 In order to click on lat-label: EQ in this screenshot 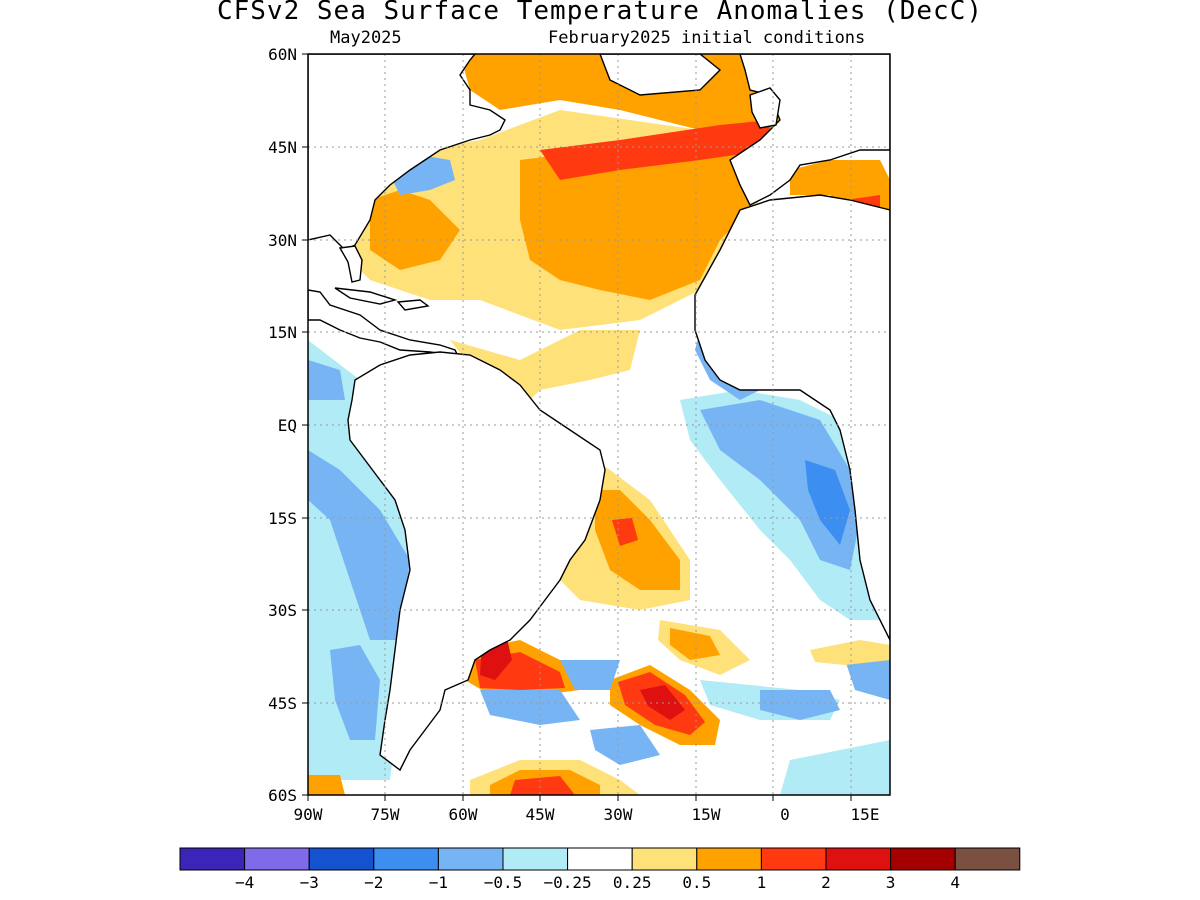, I will do `click(287, 425)`.